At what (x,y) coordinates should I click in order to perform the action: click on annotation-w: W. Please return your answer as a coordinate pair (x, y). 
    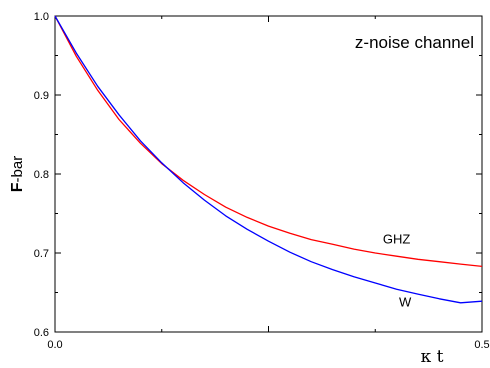
    Looking at the image, I should click on (405, 302).